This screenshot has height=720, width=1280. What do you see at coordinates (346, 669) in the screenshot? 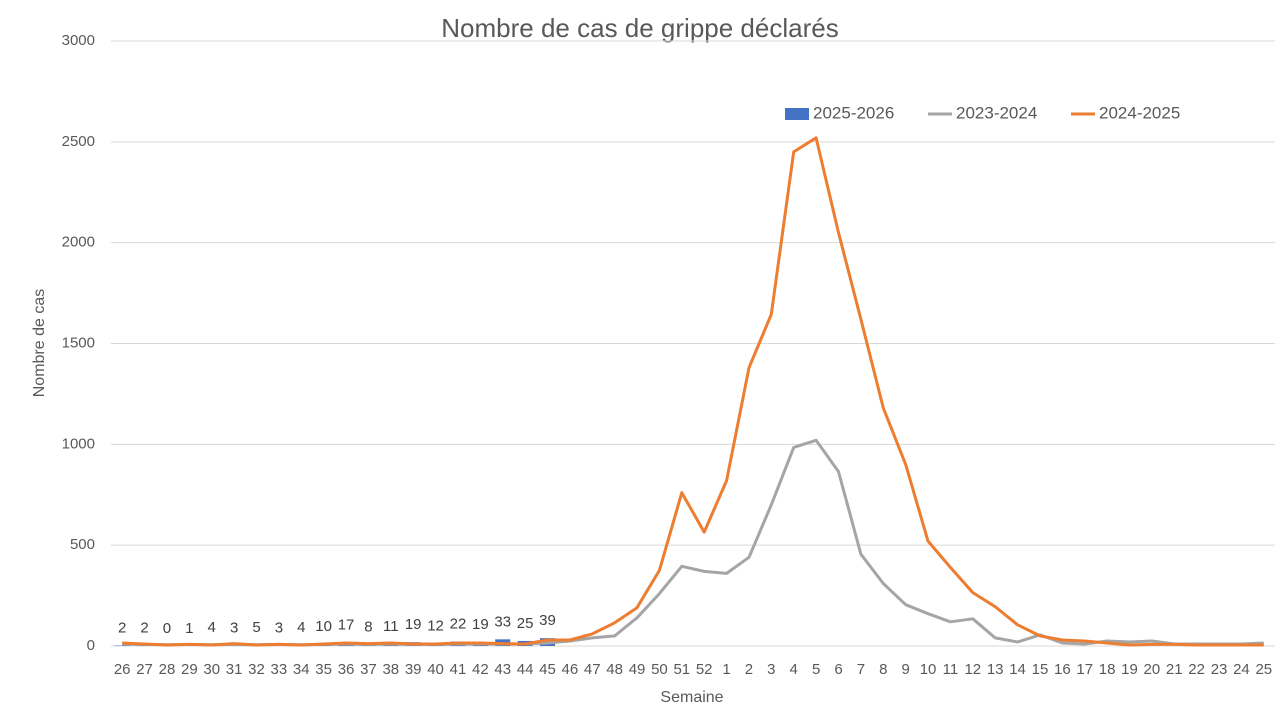
I see `x-tick-label: 36` at bounding box center [346, 669].